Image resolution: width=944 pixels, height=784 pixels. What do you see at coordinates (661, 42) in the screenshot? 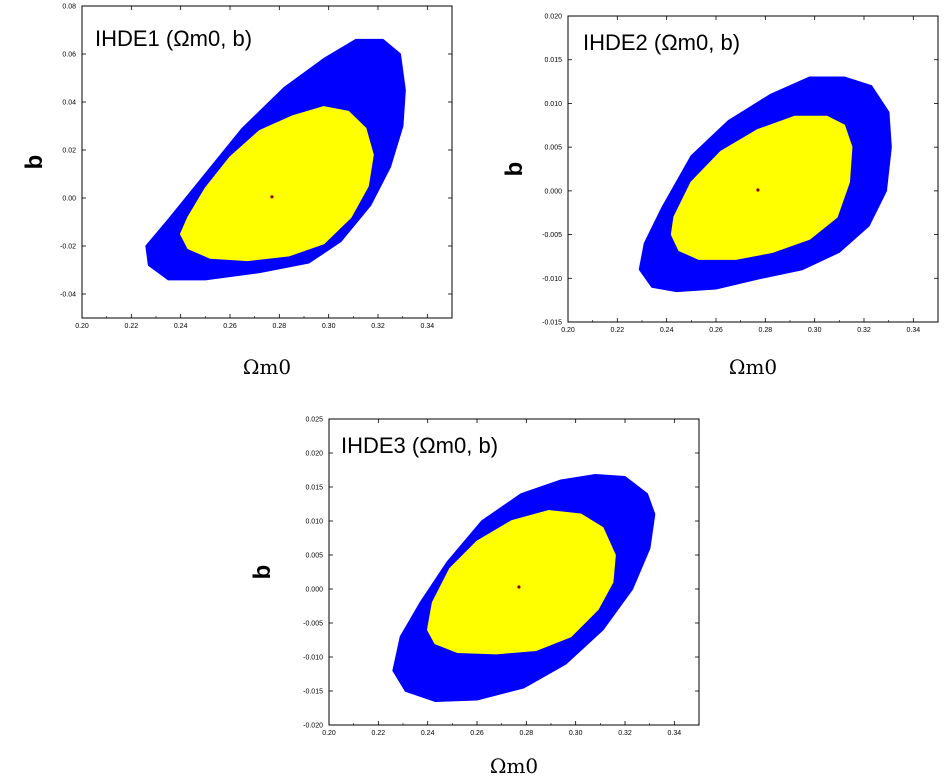
I see `panel-title: IHDE2 (Ωm0, b)` at bounding box center [661, 42].